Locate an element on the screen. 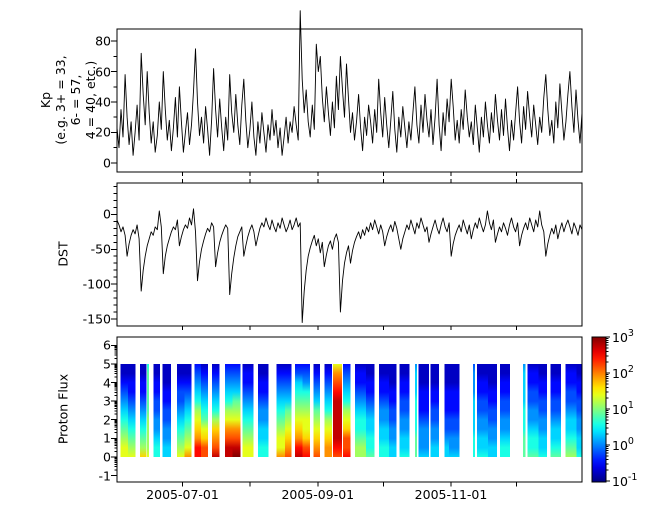 The image size is (665, 523). colorbar-tick-label: 10³ is located at coordinates (623, 336).